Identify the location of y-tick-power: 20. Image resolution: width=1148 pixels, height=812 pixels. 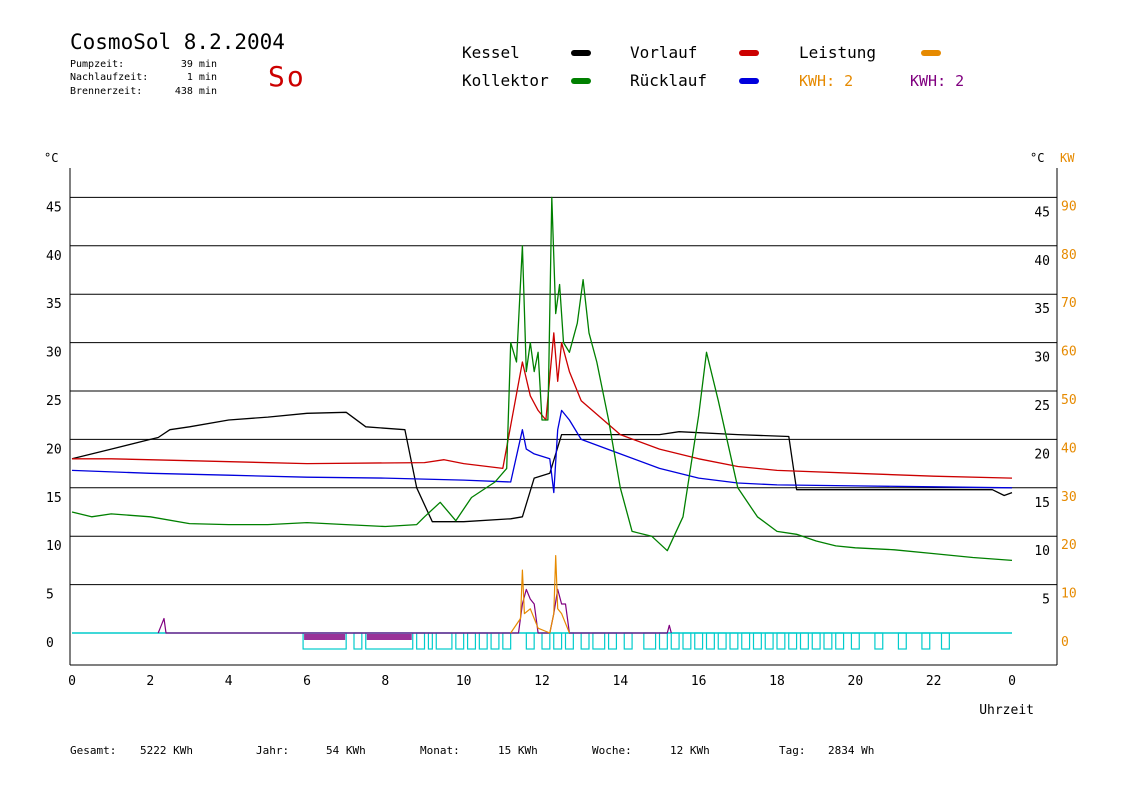
(1069, 545).